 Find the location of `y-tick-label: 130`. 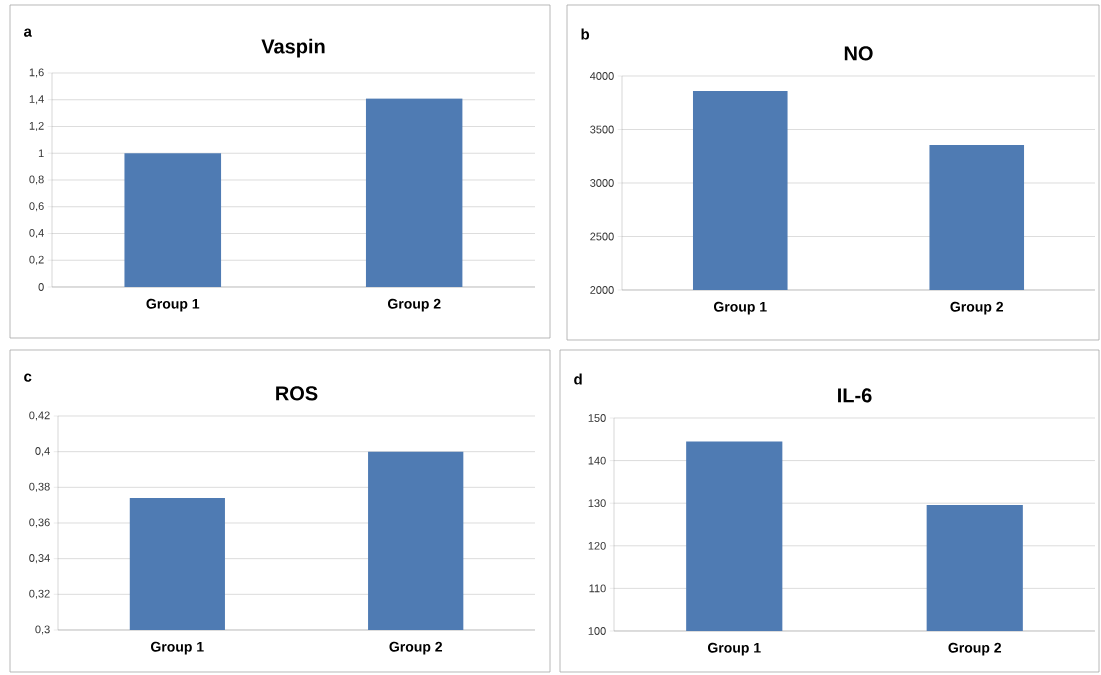

y-tick-label: 130 is located at coordinates (597, 503).